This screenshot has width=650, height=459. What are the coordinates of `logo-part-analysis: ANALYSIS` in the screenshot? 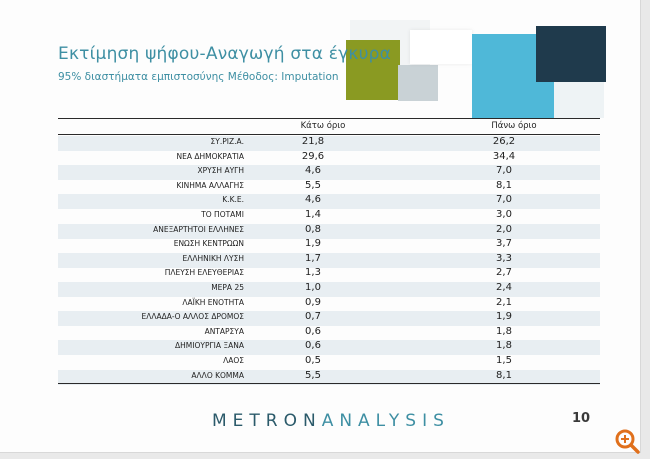 It's located at (385, 421).